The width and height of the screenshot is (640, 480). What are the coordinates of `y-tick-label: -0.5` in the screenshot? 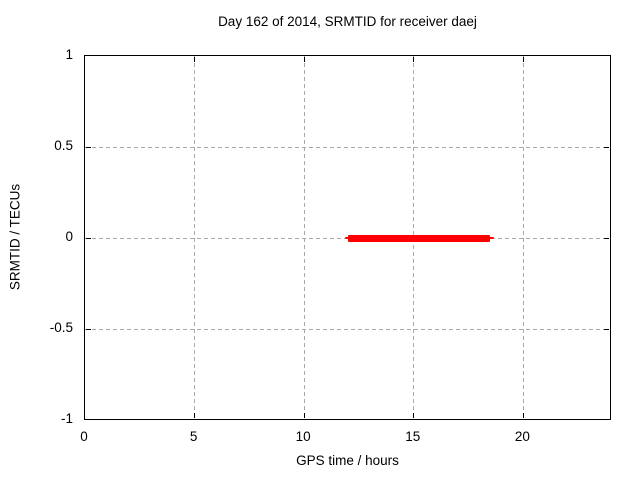 It's located at (61, 327).